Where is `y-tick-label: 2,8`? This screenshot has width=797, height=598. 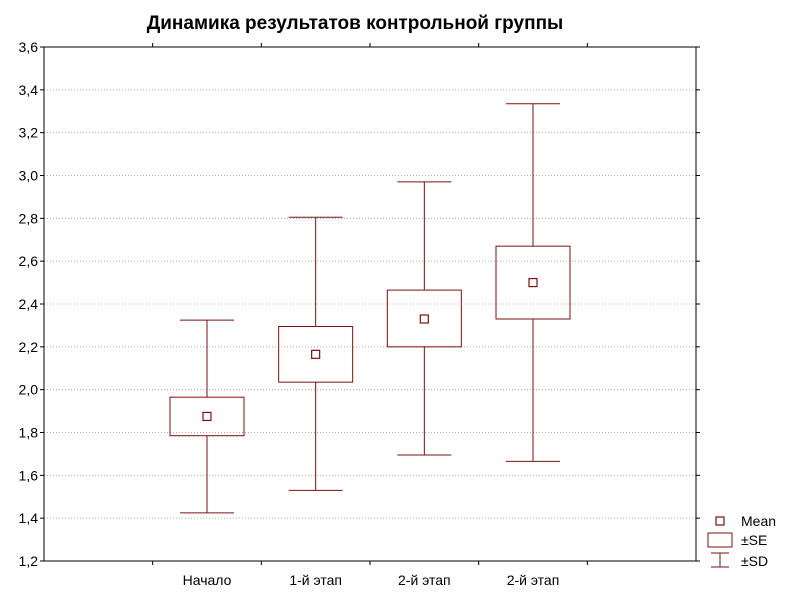
y-tick-label: 2,8 is located at coordinates (29, 218).